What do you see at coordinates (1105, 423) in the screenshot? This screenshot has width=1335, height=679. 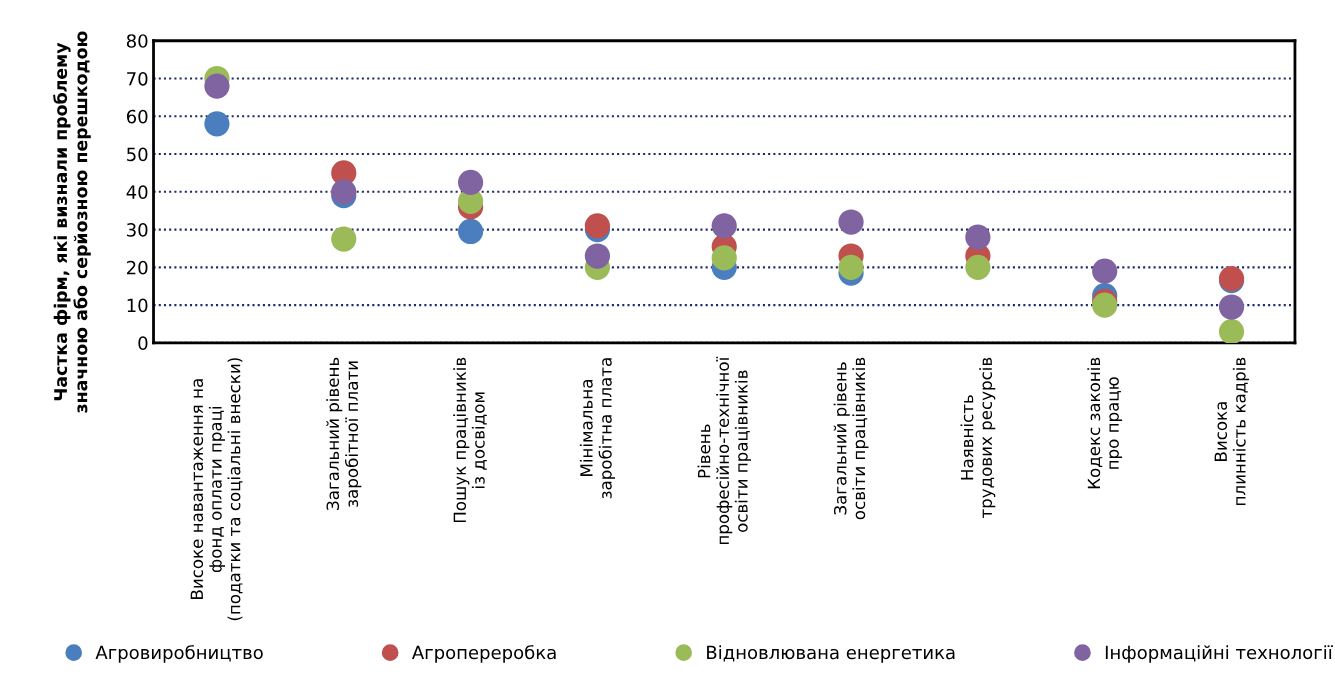 I see `x-tick-label: Кодекс законів про працю` at bounding box center [1105, 423].